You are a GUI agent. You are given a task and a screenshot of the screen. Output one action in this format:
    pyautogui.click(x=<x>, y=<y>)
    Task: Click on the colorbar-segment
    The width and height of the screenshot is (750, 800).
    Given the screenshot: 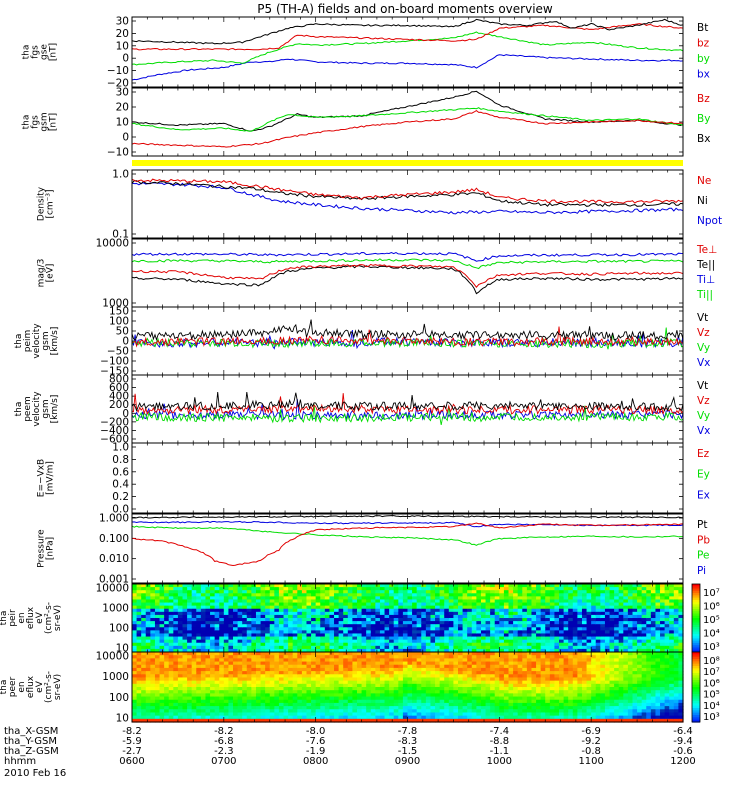 What is the action you would take?
    pyautogui.click(x=696, y=610)
    